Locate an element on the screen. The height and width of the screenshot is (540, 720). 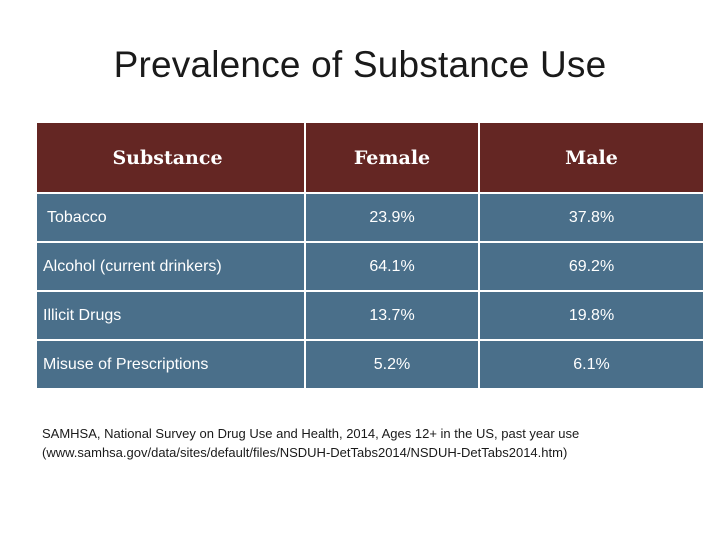
cell-male: 6.1% is located at coordinates (590, 363).